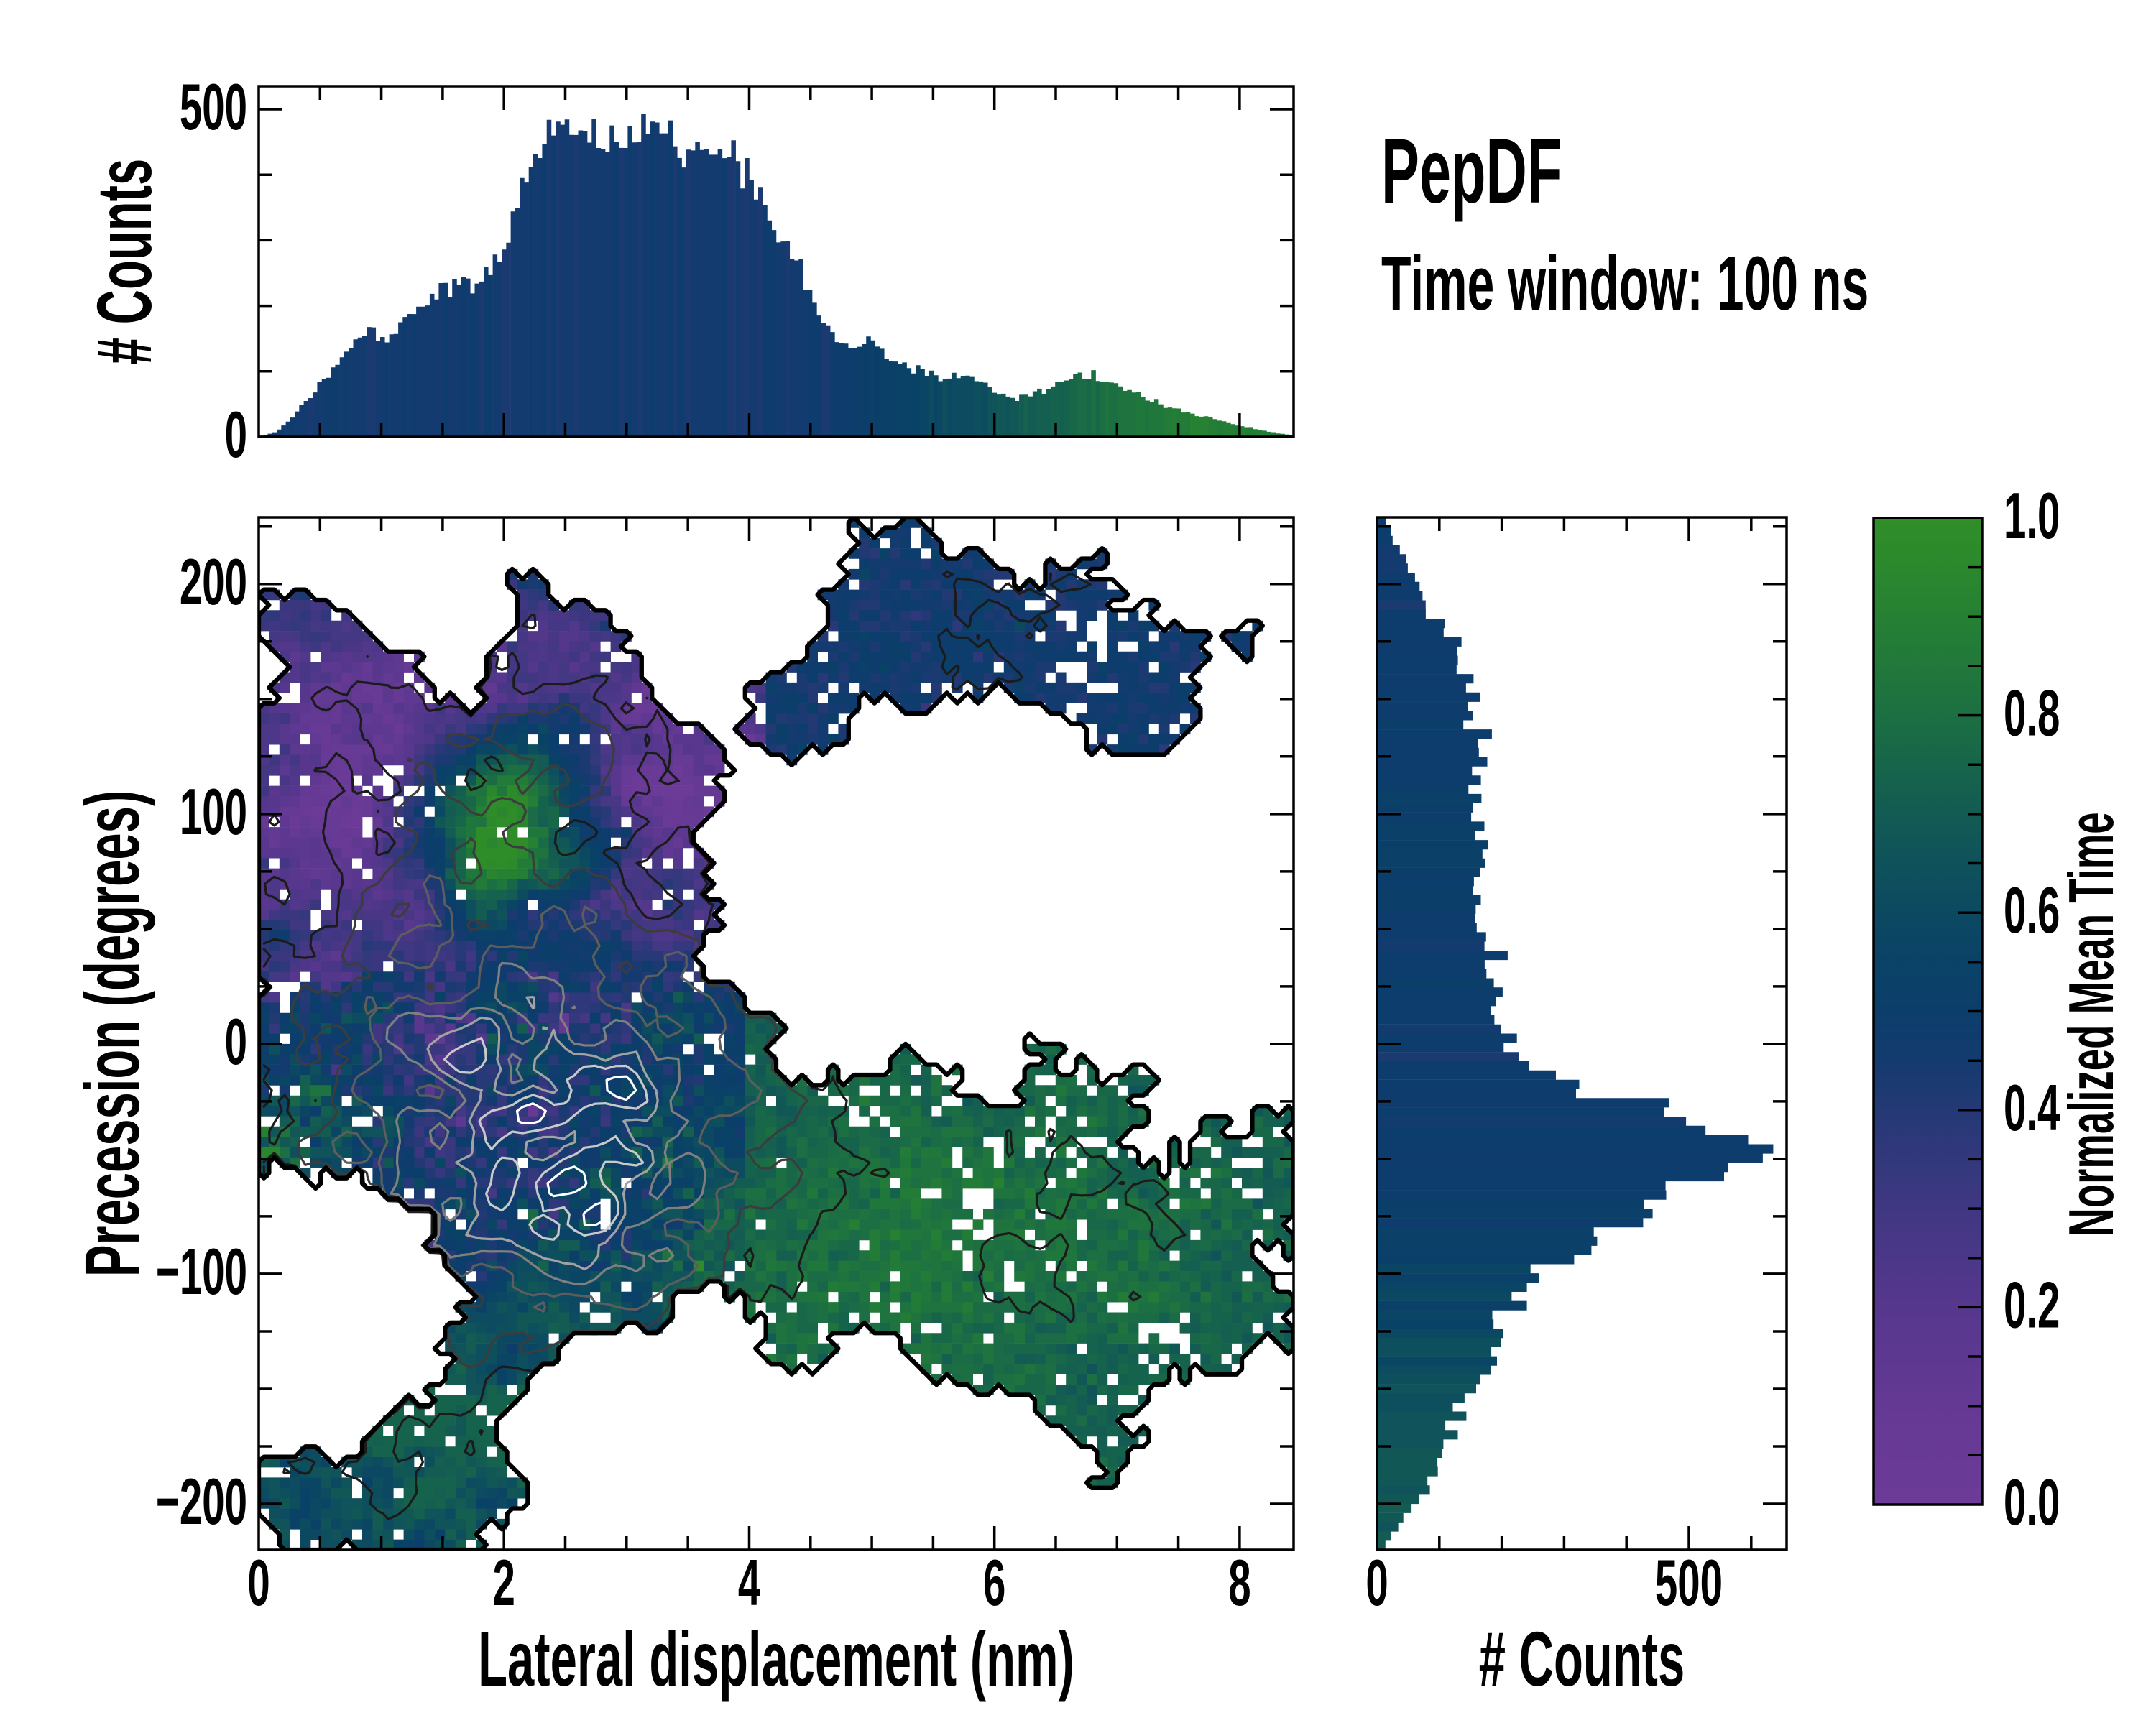  Describe the element at coordinates (1472, 172) in the screenshot. I see `svg-text: PepDF` at that location.